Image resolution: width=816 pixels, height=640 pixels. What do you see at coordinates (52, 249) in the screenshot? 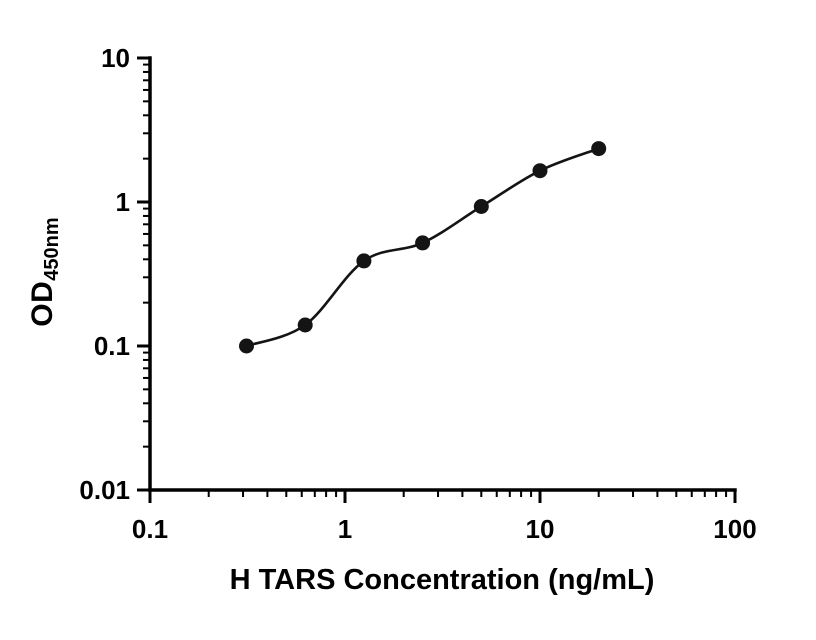
I see `y-axis-label-subscript: 450nm` at bounding box center [52, 249].